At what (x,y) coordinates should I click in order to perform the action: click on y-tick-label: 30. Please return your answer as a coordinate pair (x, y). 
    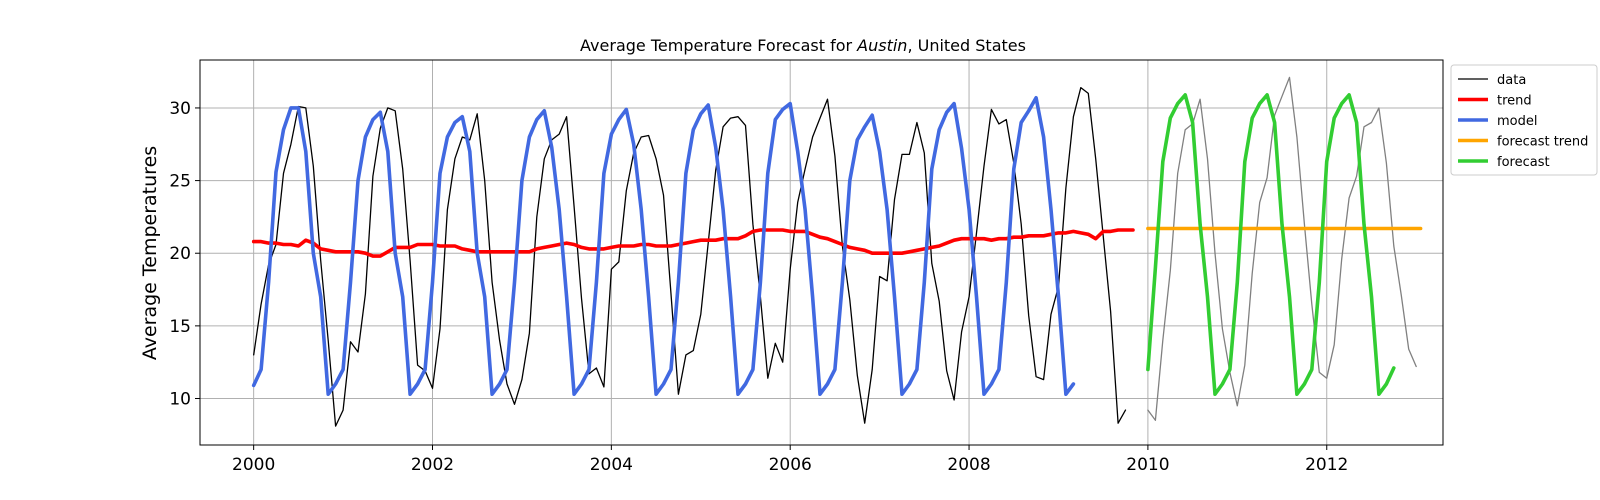
    Looking at the image, I should click on (180, 109).